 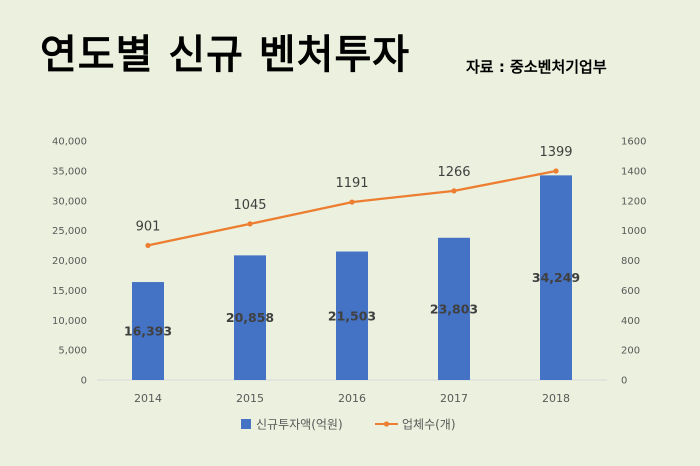 I want to click on bar-2018, so click(x=556, y=277).